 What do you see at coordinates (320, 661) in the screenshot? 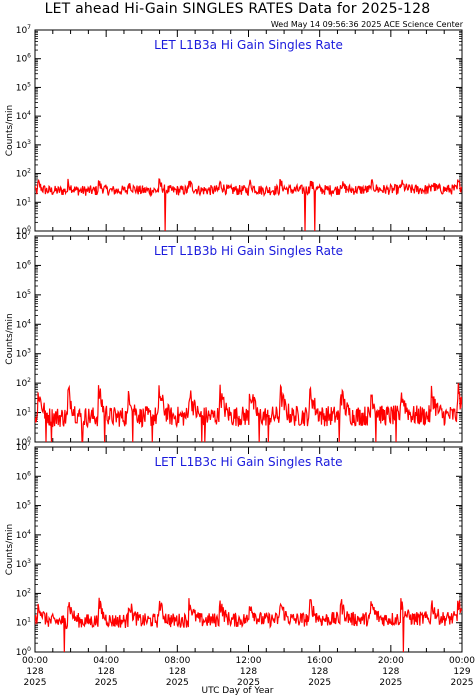
I see `x-tick-label: 16:00` at bounding box center [320, 661].